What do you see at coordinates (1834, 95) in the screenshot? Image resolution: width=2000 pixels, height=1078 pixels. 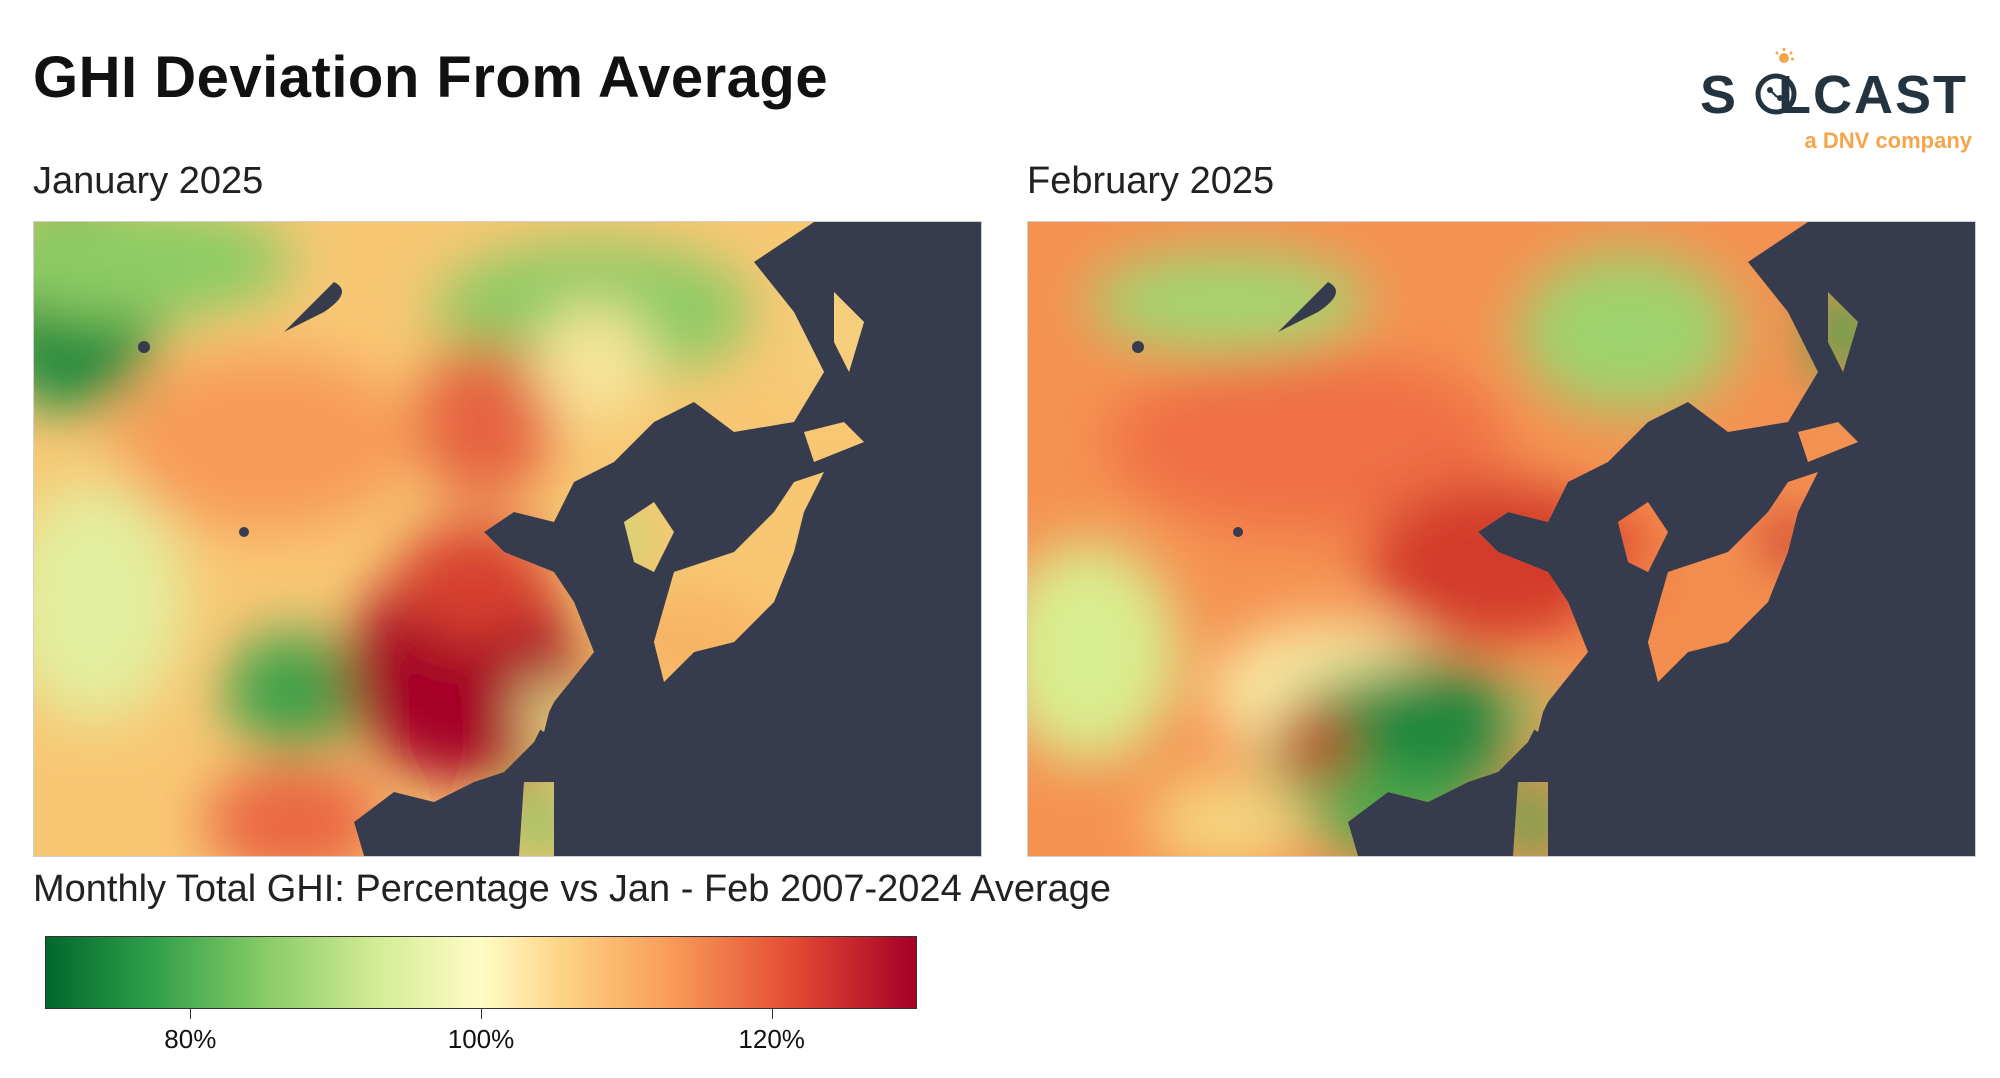 I see `logo-wordmark: S LCAST` at bounding box center [1834, 95].